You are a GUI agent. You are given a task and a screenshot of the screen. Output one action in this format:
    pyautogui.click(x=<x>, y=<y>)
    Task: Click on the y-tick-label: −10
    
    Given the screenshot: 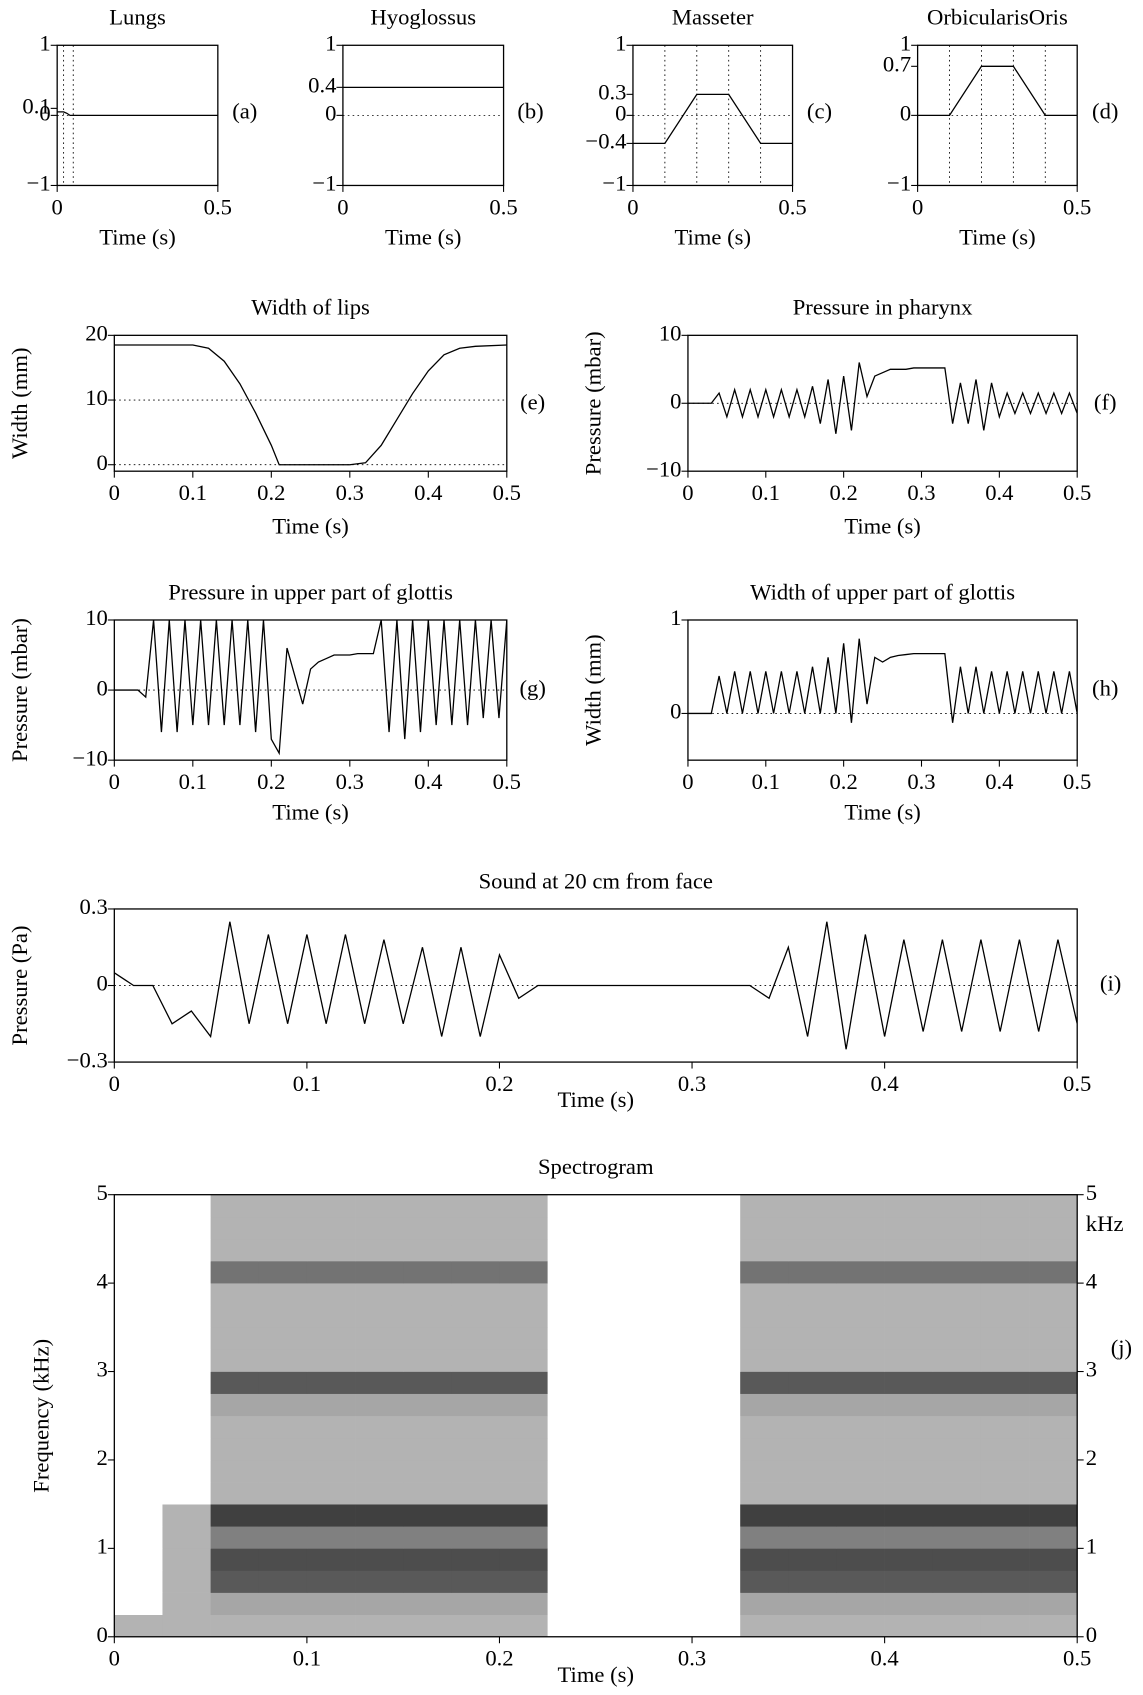 What is the action you would take?
    pyautogui.click(x=89, y=757)
    